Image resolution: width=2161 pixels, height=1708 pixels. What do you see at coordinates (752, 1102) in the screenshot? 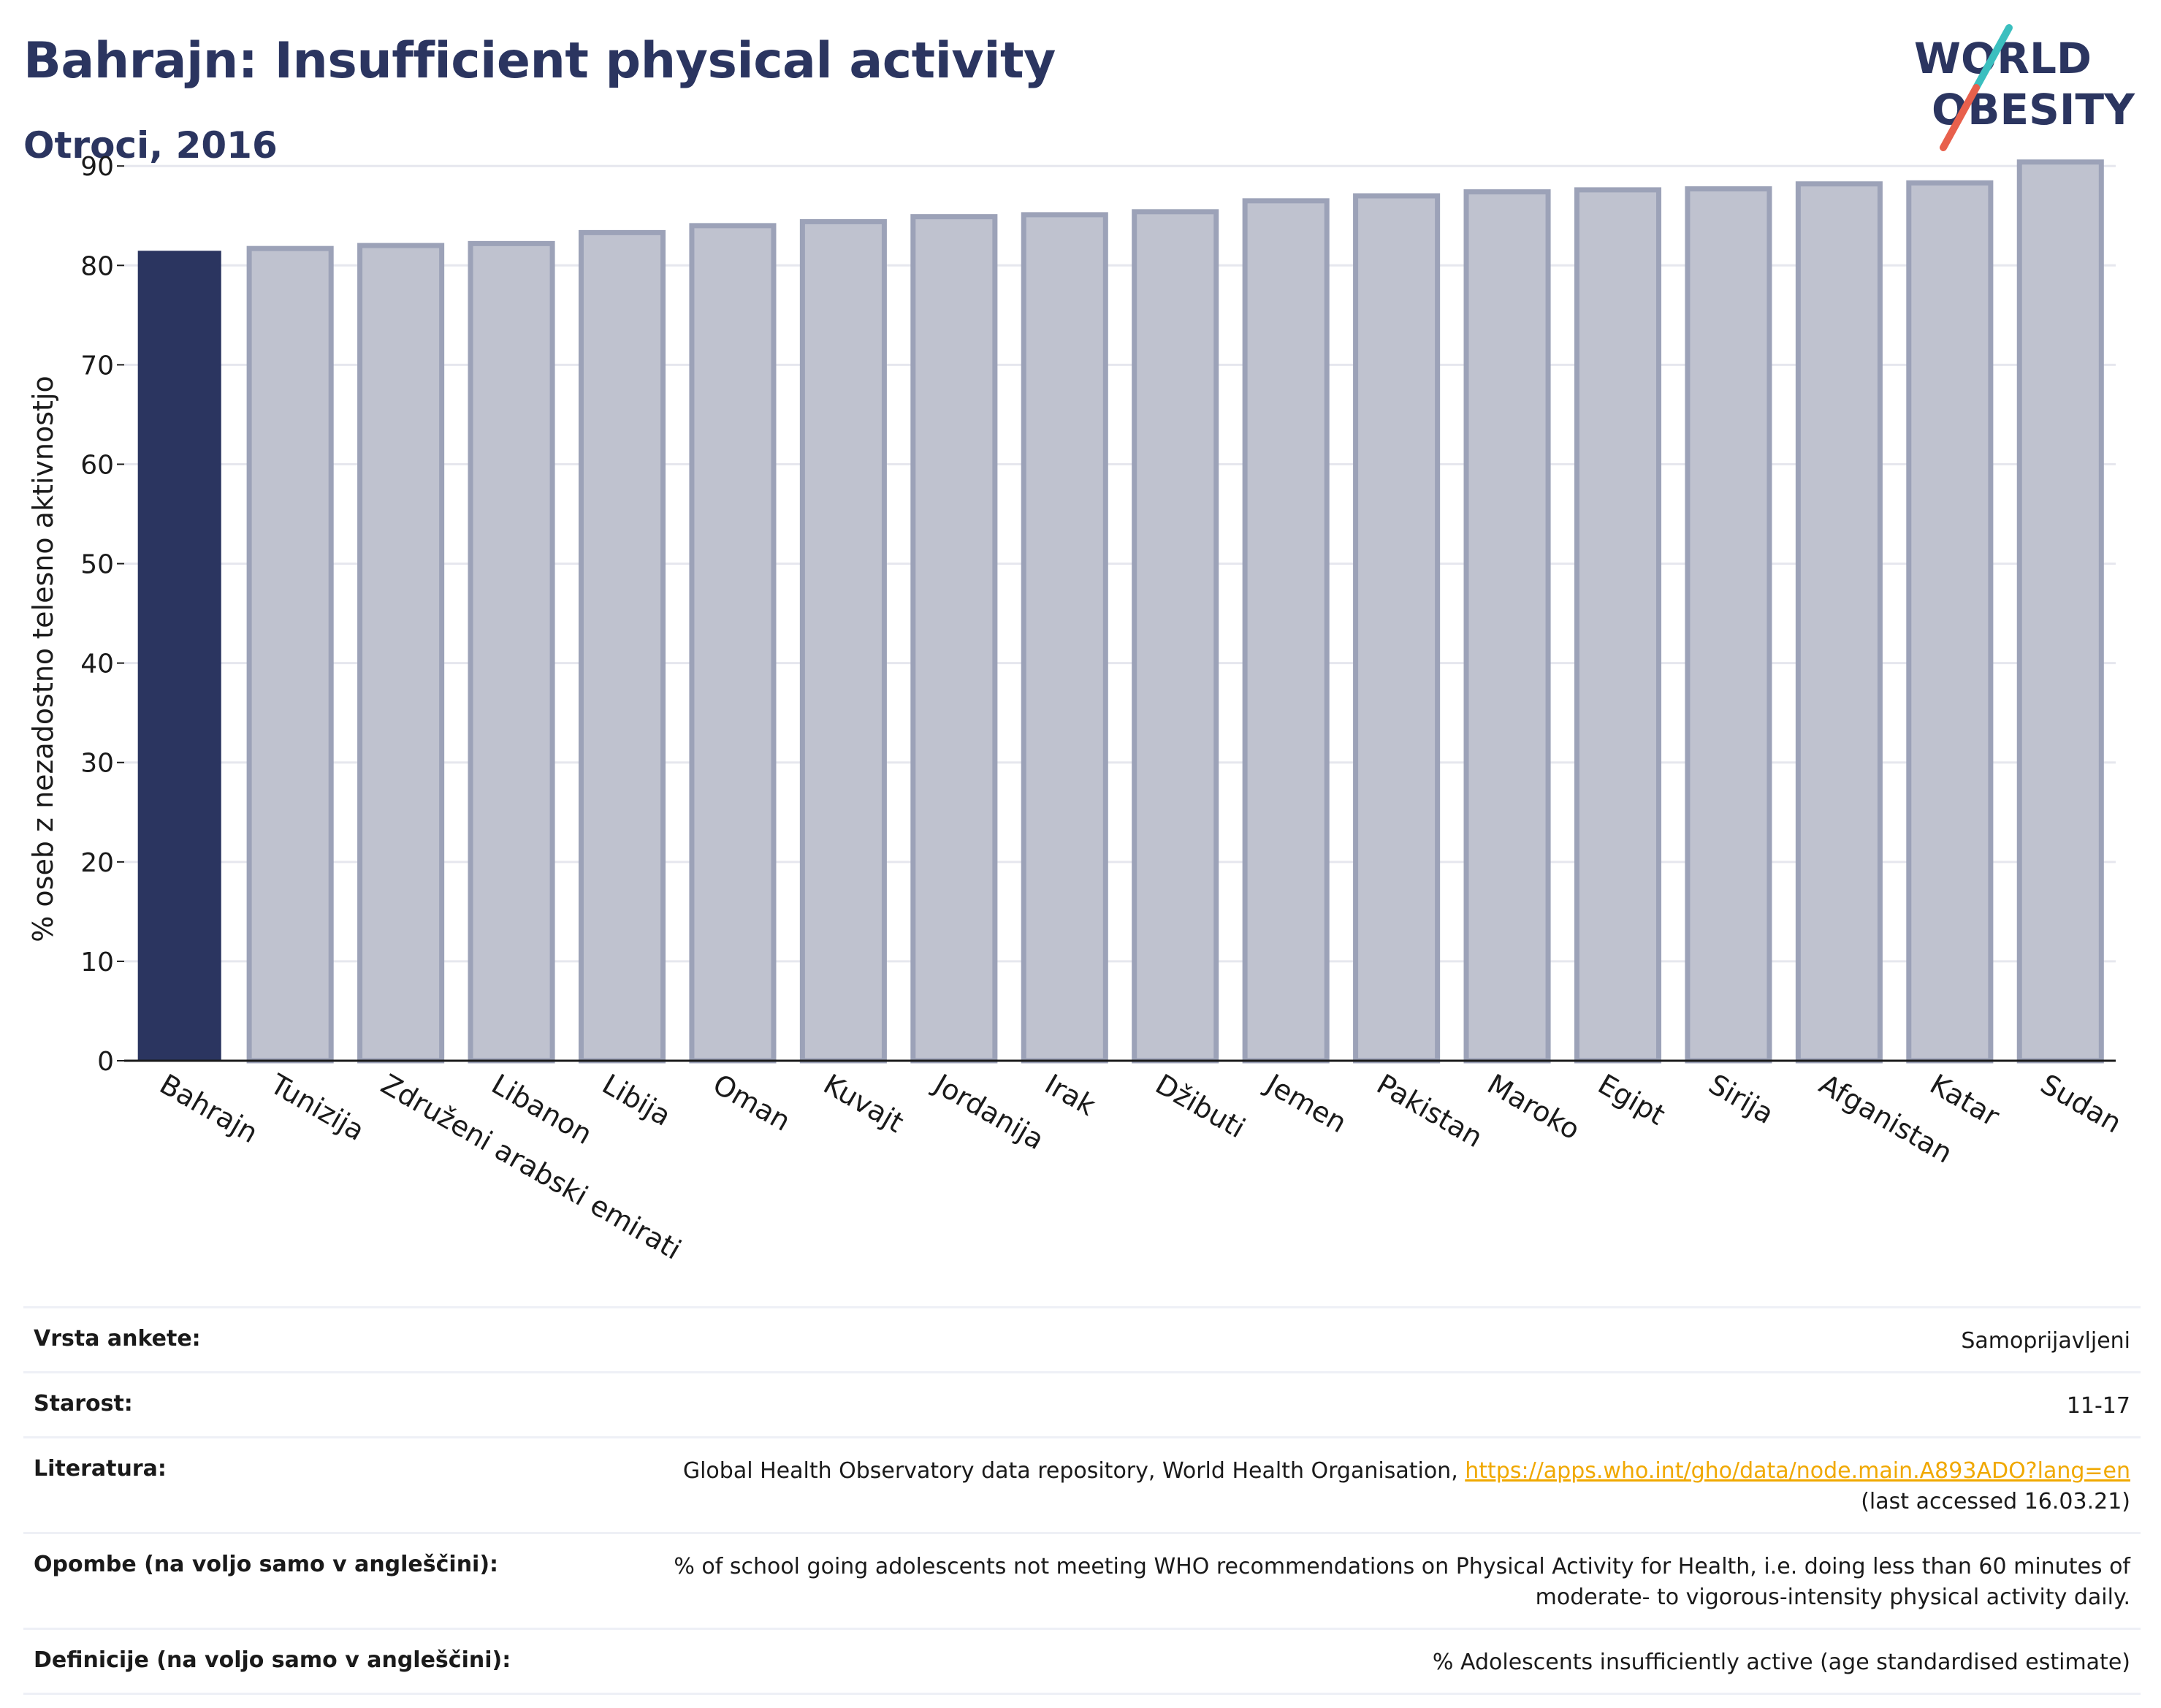
I see `x-tick-label: Oman` at bounding box center [752, 1102].